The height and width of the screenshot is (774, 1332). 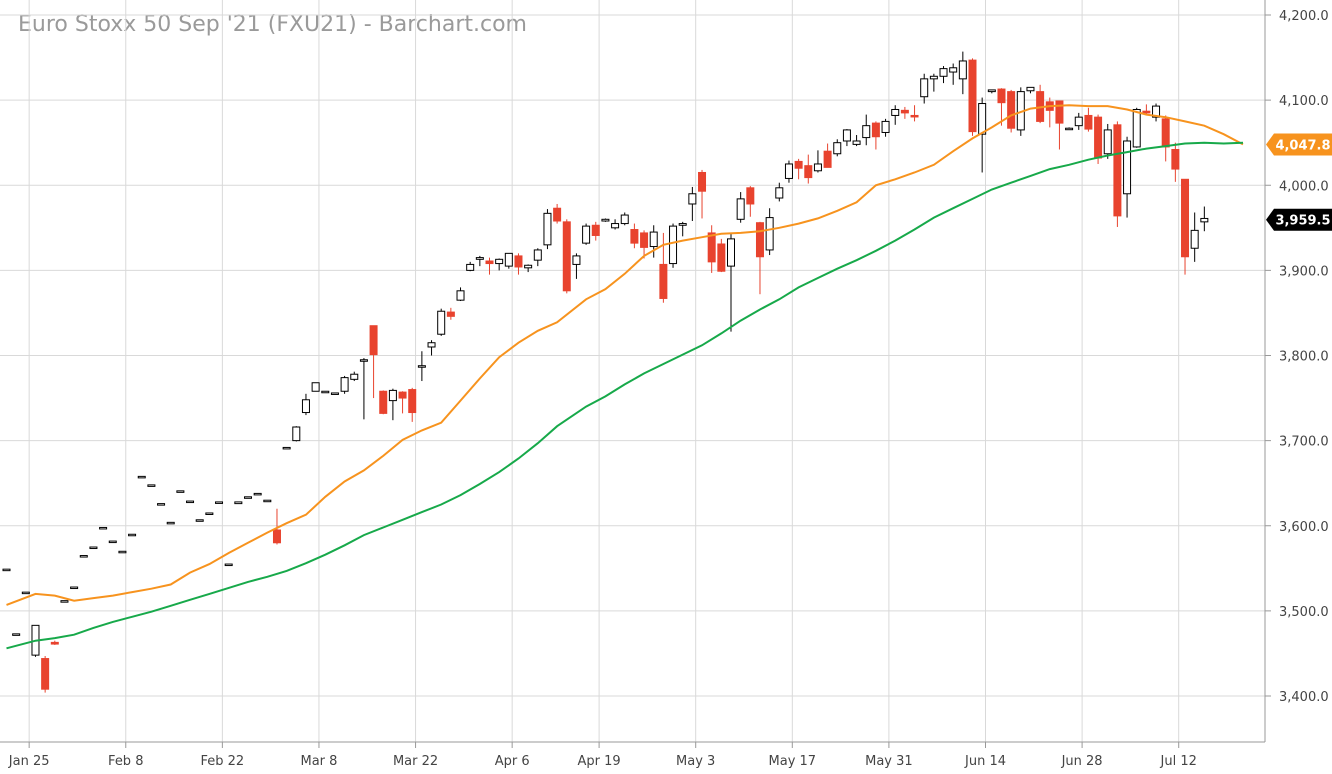 I want to click on y-tick-label: 3,500.0, so click(x=1304, y=612).